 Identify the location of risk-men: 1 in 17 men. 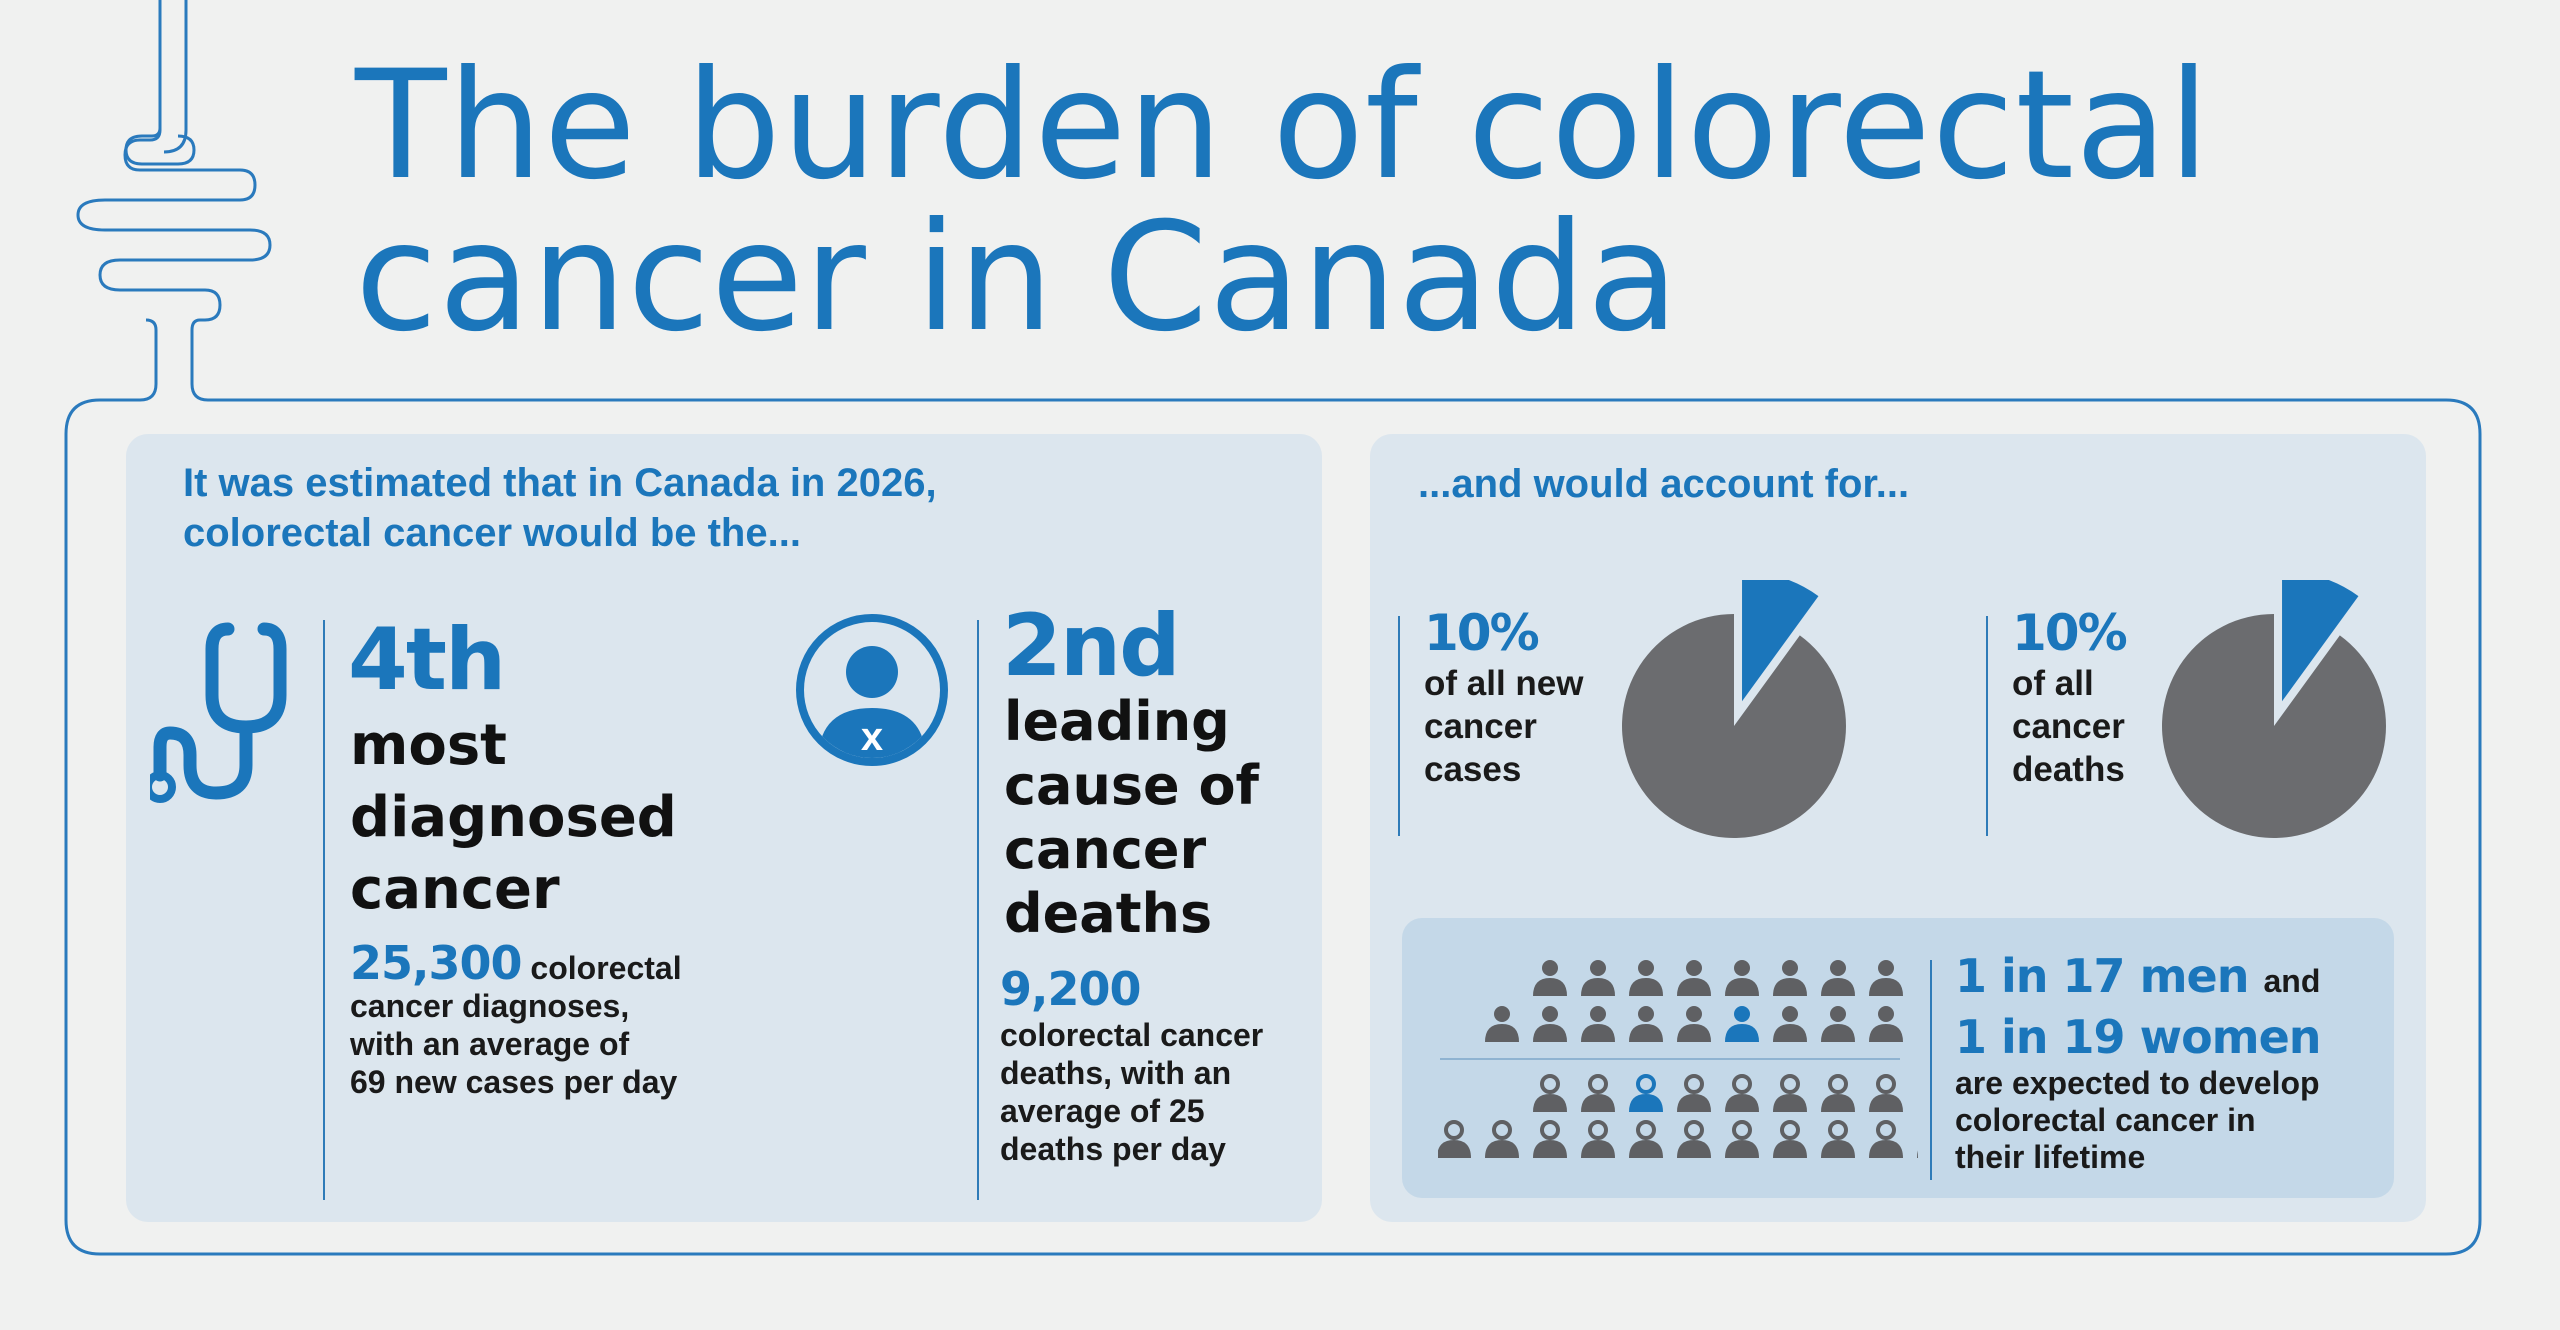
(2102, 976).